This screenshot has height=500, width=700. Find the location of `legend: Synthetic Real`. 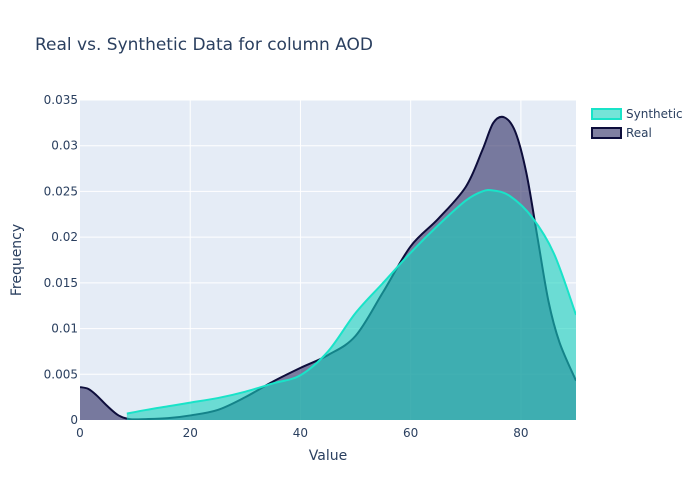

legend: Synthetic Real is located at coordinates (637, 123).